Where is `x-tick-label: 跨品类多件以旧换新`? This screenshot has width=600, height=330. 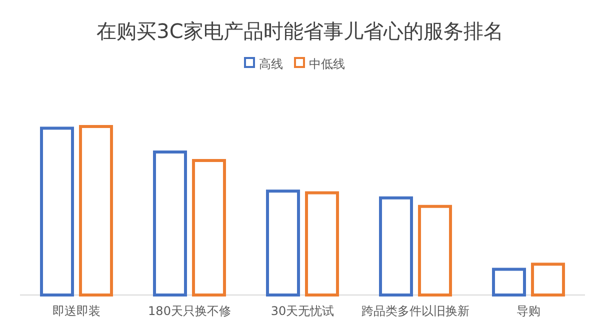
x-tick-label: 跨品类多件以旧换新 is located at coordinates (416, 311).